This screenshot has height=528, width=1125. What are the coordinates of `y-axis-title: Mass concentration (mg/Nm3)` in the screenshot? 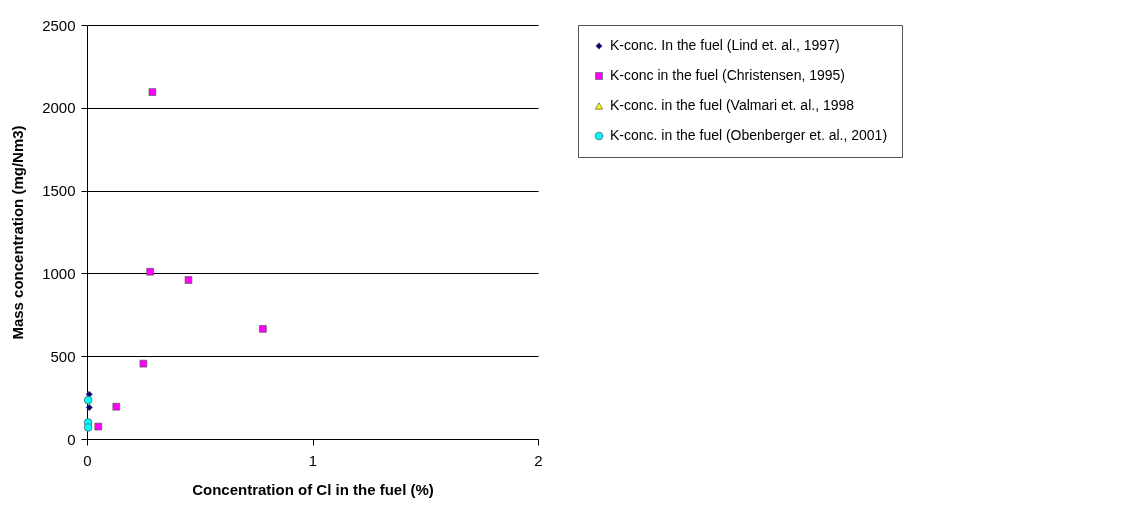 It's located at (18, 232).